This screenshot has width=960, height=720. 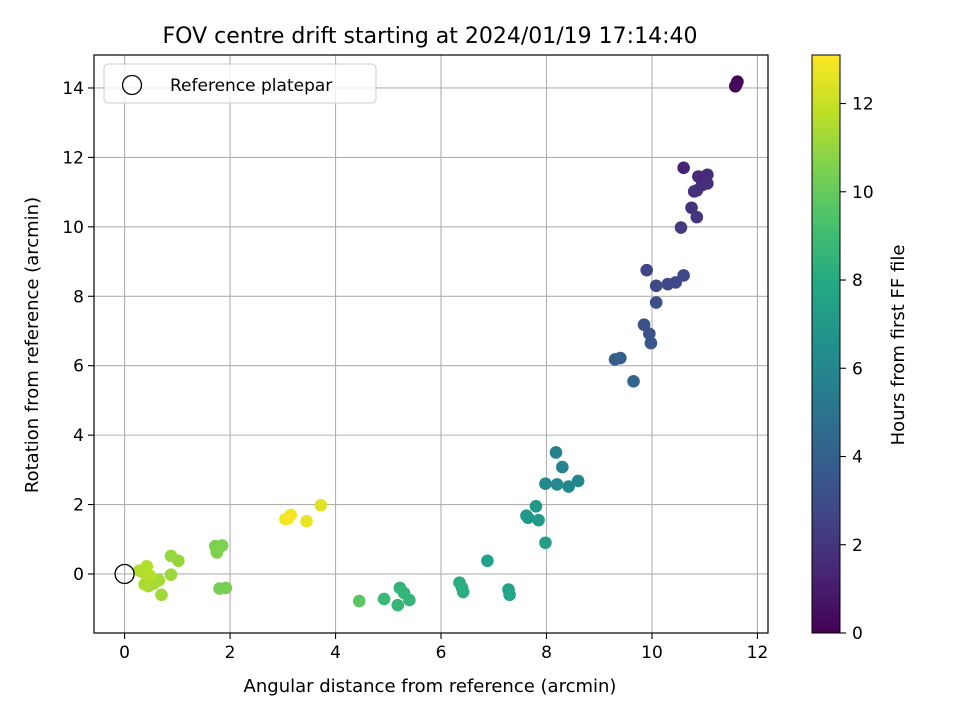 I want to click on y-tick-label: 10, so click(x=73, y=228).